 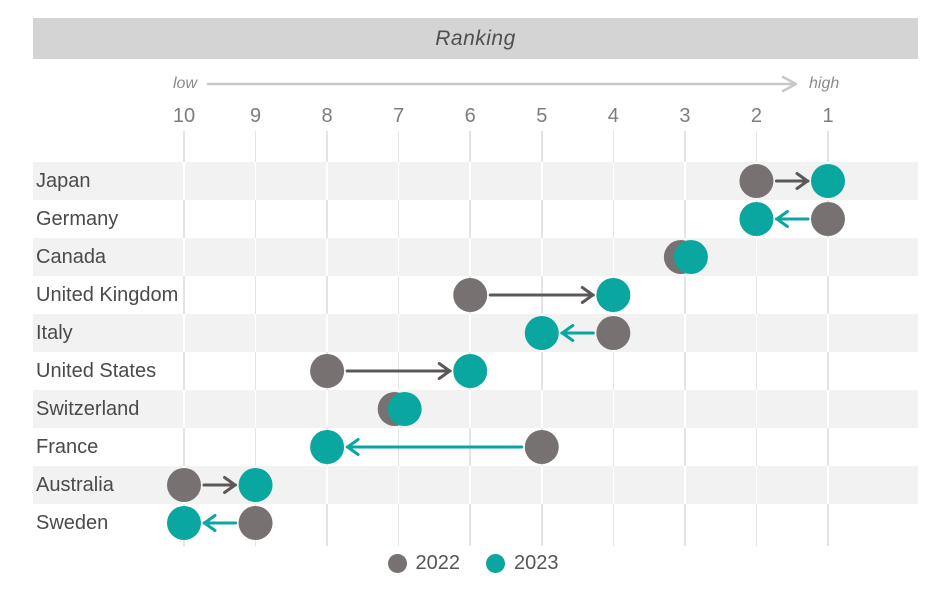 What do you see at coordinates (220, 523) in the screenshot?
I see `change-arrow-sweden` at bounding box center [220, 523].